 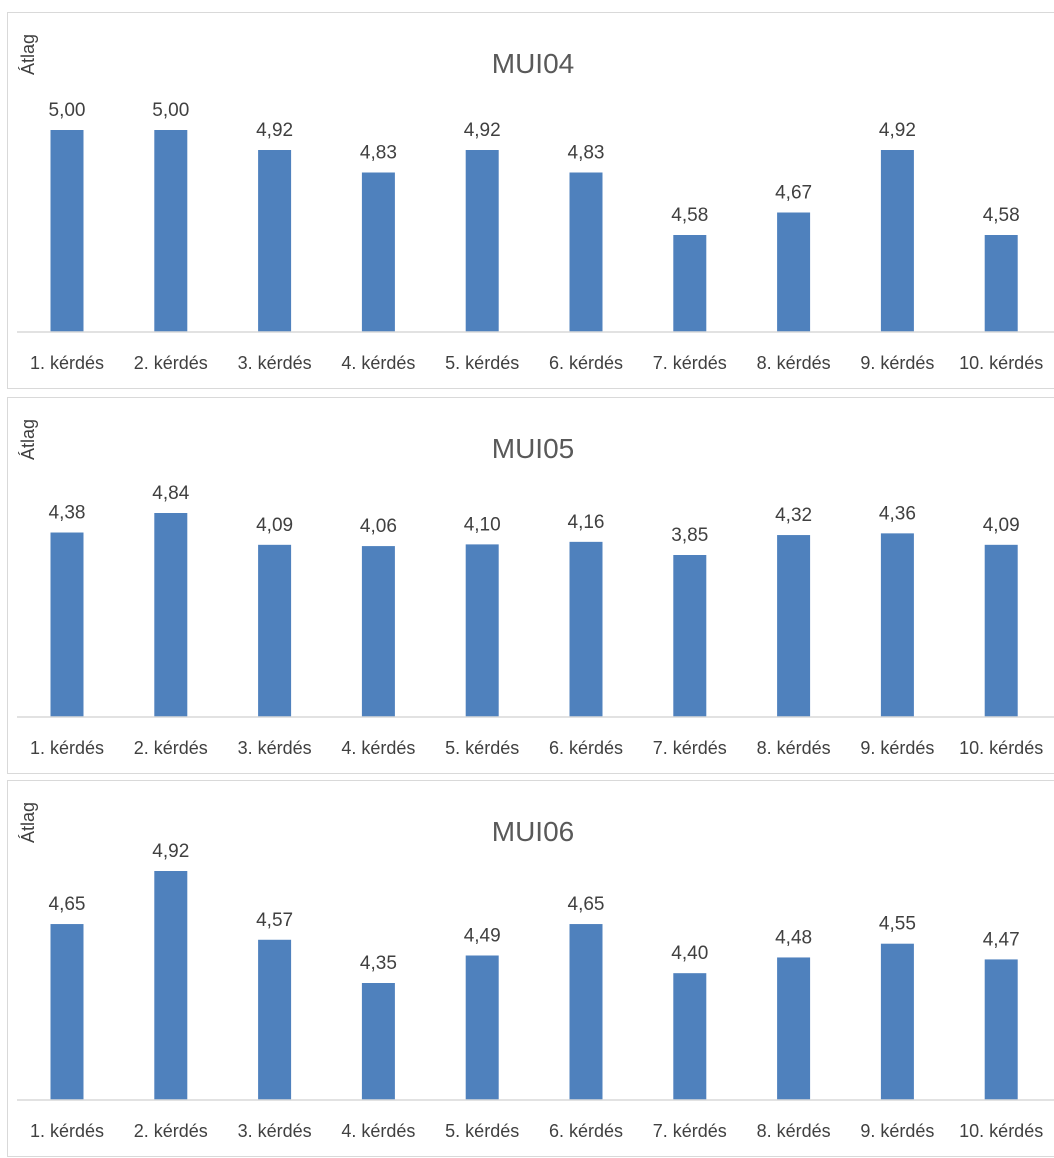 What do you see at coordinates (793, 515) in the screenshot?
I see `data-label: 4,32` at bounding box center [793, 515].